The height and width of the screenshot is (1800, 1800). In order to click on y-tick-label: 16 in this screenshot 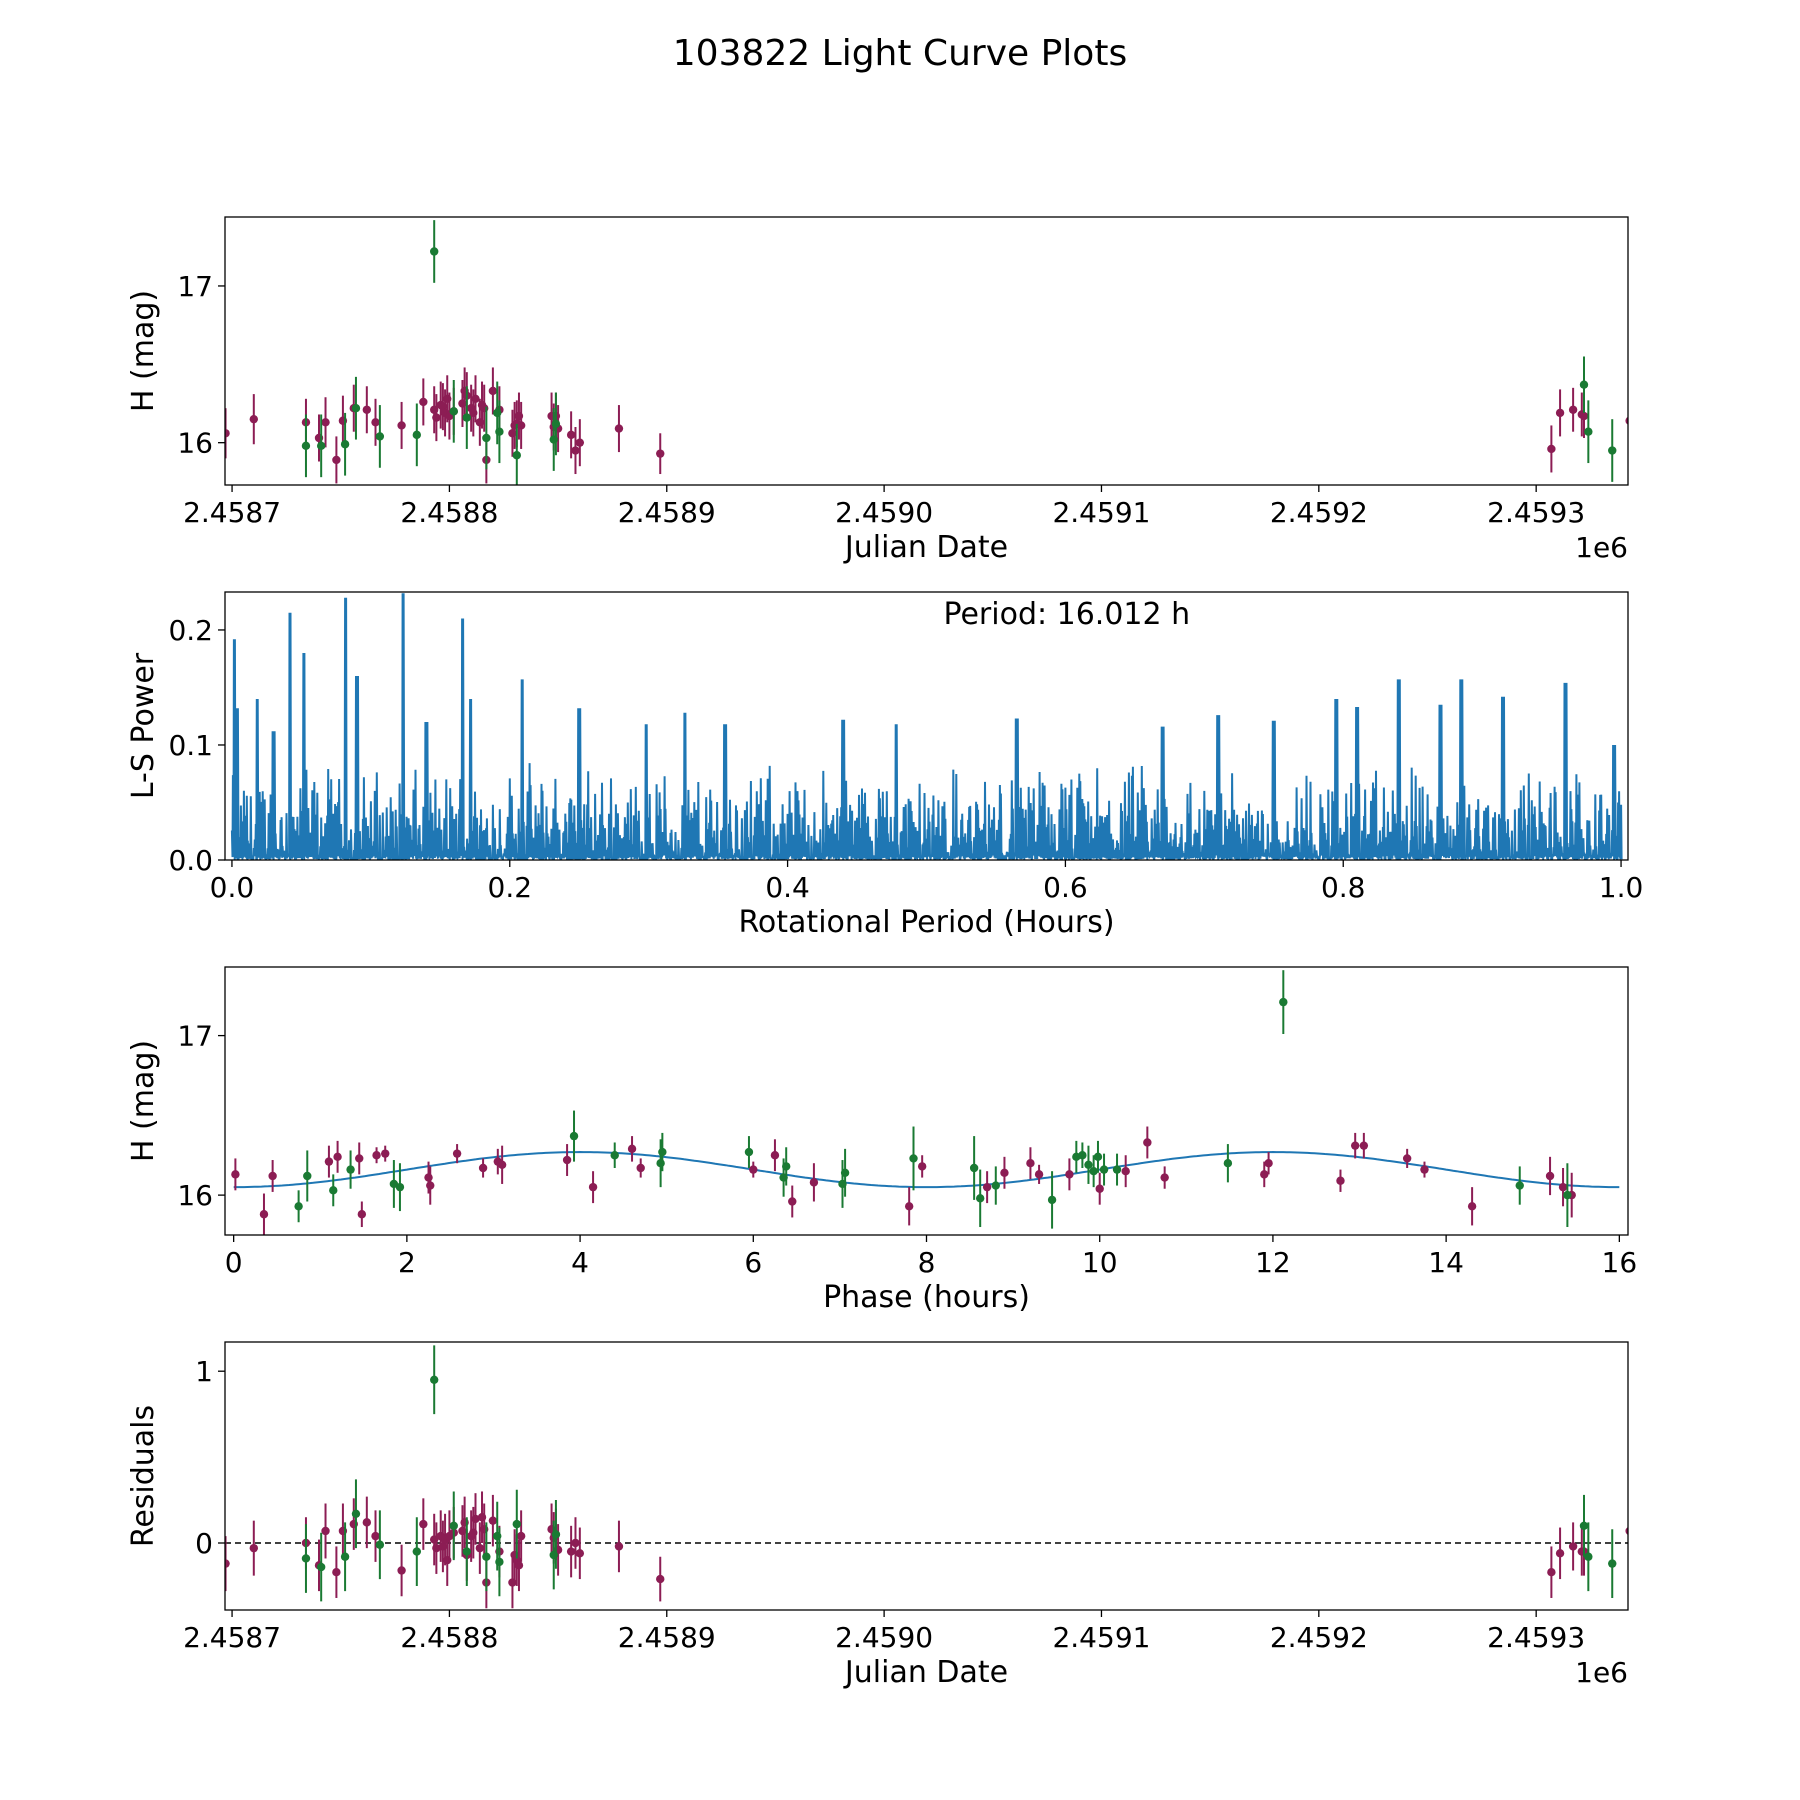, I will do `click(195, 443)`.